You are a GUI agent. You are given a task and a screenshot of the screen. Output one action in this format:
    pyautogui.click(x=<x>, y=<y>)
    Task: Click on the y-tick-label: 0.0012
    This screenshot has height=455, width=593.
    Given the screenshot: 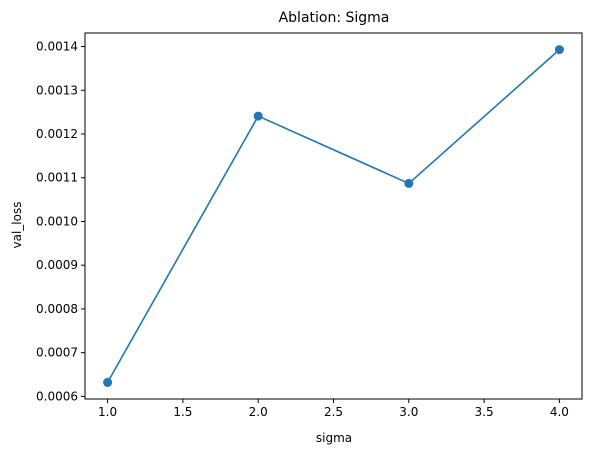 What is the action you would take?
    pyautogui.click(x=57, y=134)
    